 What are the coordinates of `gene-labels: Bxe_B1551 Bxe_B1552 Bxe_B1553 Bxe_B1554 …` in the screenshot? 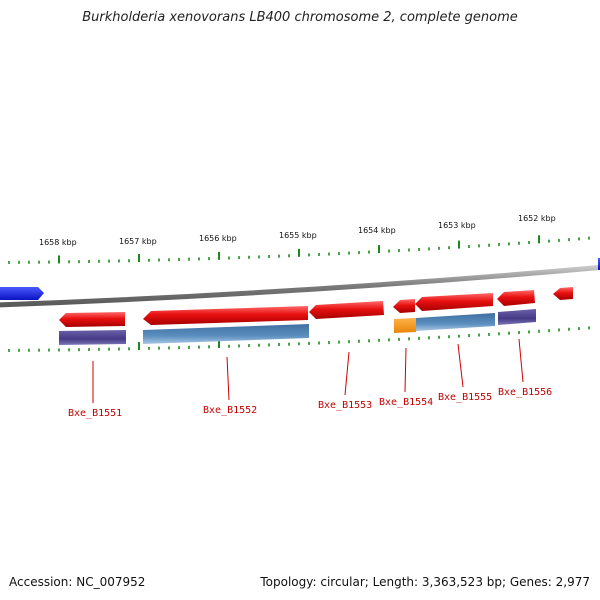 It's located at (310, 403).